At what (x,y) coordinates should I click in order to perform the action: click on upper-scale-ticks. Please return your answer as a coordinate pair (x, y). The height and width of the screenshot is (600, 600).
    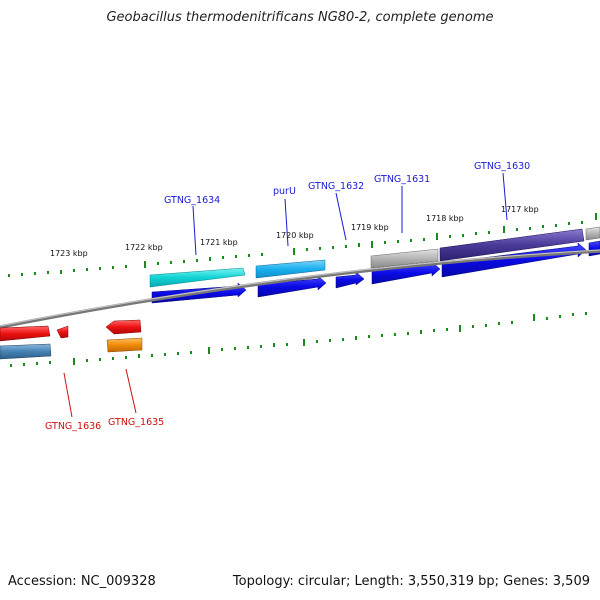
    Looking at the image, I should click on (302, 245).